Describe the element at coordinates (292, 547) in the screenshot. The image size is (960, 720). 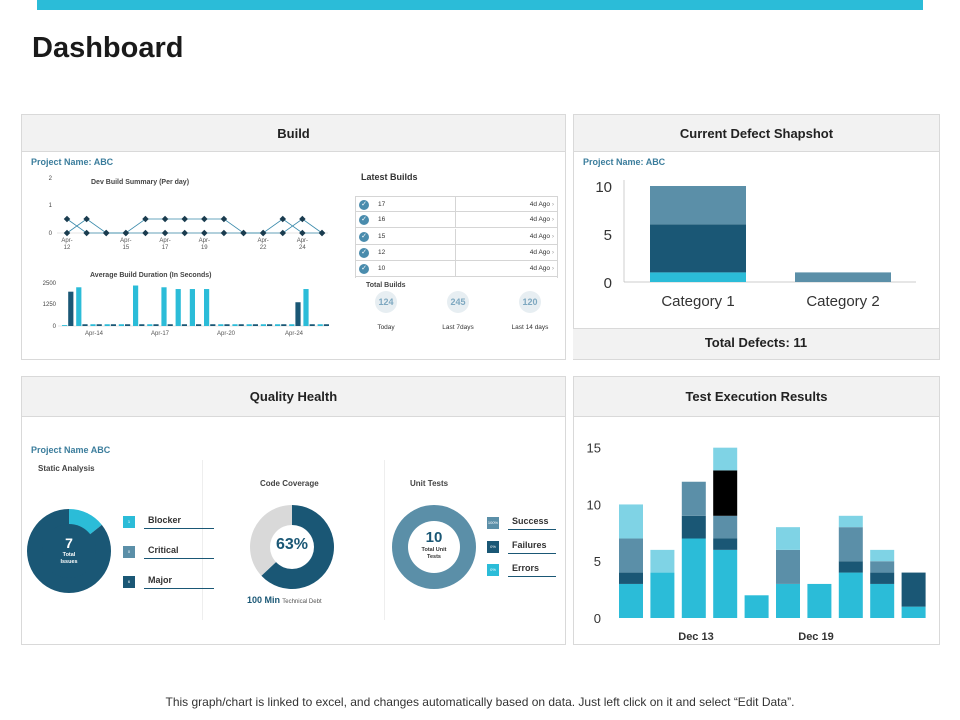
I see `code-coverage-donut` at that location.